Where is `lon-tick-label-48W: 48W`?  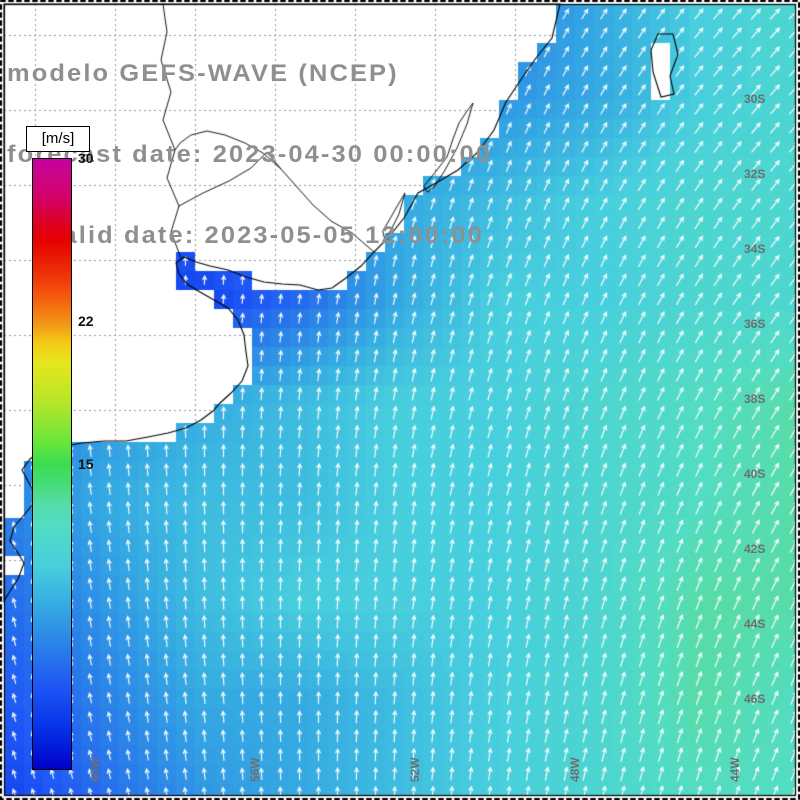 lon-tick-label-48W: 48W is located at coordinates (575, 769).